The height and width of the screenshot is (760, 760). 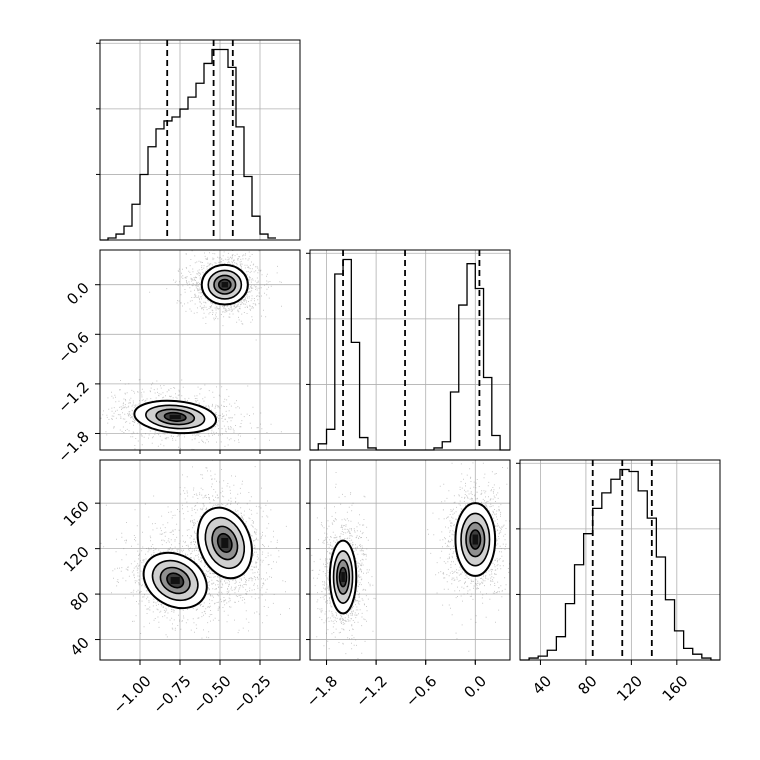 I want to click on y-tick-label-p1: −1.8, so click(x=73, y=447).